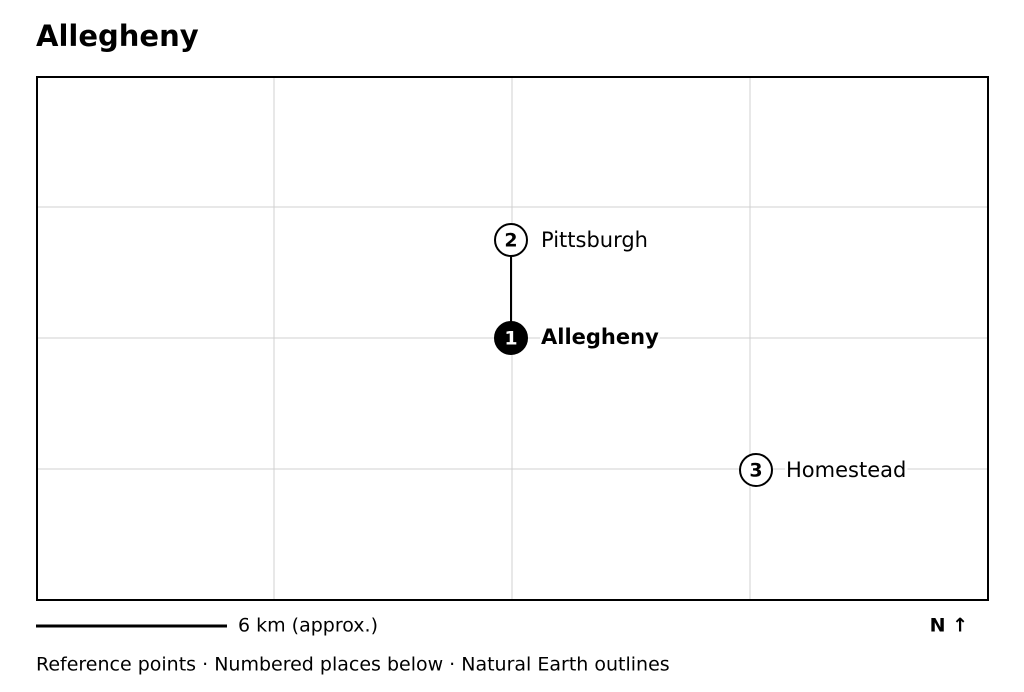  I want to click on marker-number: 1, so click(510, 339).